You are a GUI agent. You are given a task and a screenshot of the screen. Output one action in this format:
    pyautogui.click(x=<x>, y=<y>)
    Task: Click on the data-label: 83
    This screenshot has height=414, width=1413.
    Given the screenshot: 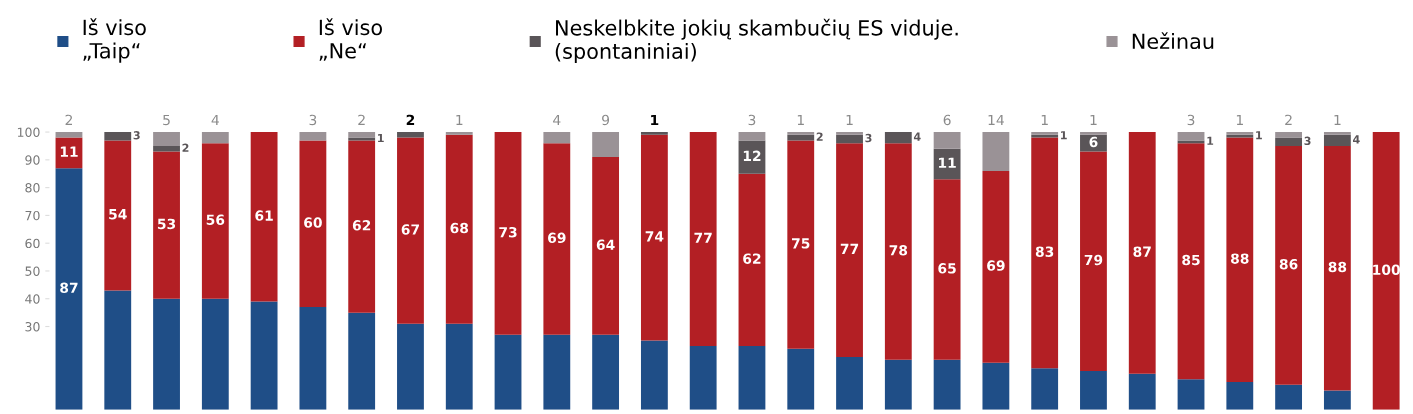 What is the action you would take?
    pyautogui.click(x=1044, y=251)
    